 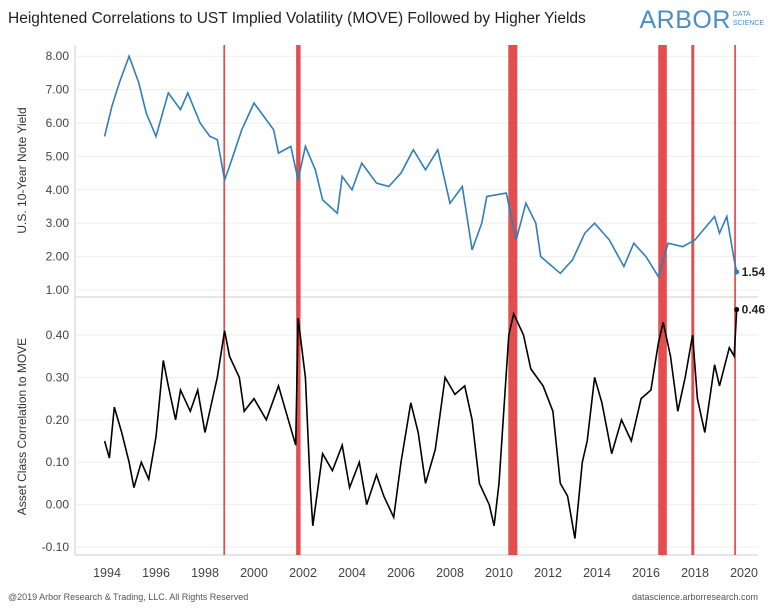 I want to click on x-tick-label: 2000, so click(x=254, y=573).